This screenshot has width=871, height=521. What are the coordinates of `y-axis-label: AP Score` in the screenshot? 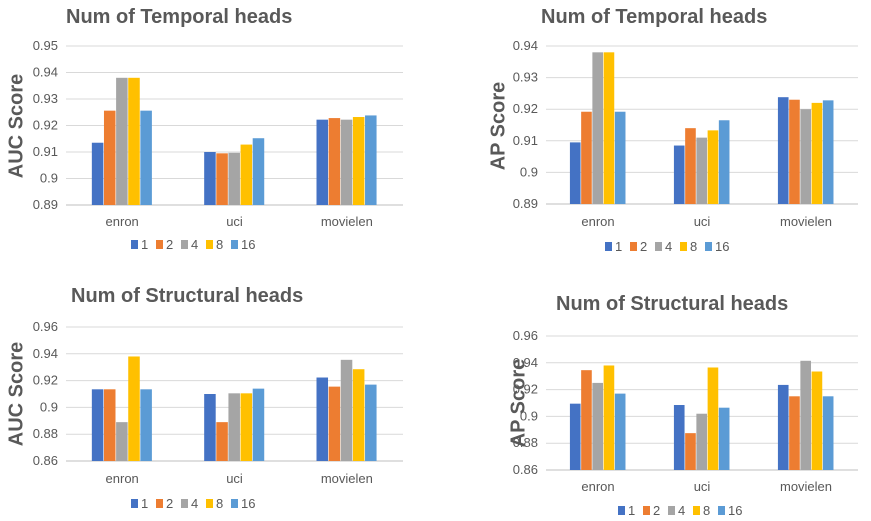 It's located at (518, 403).